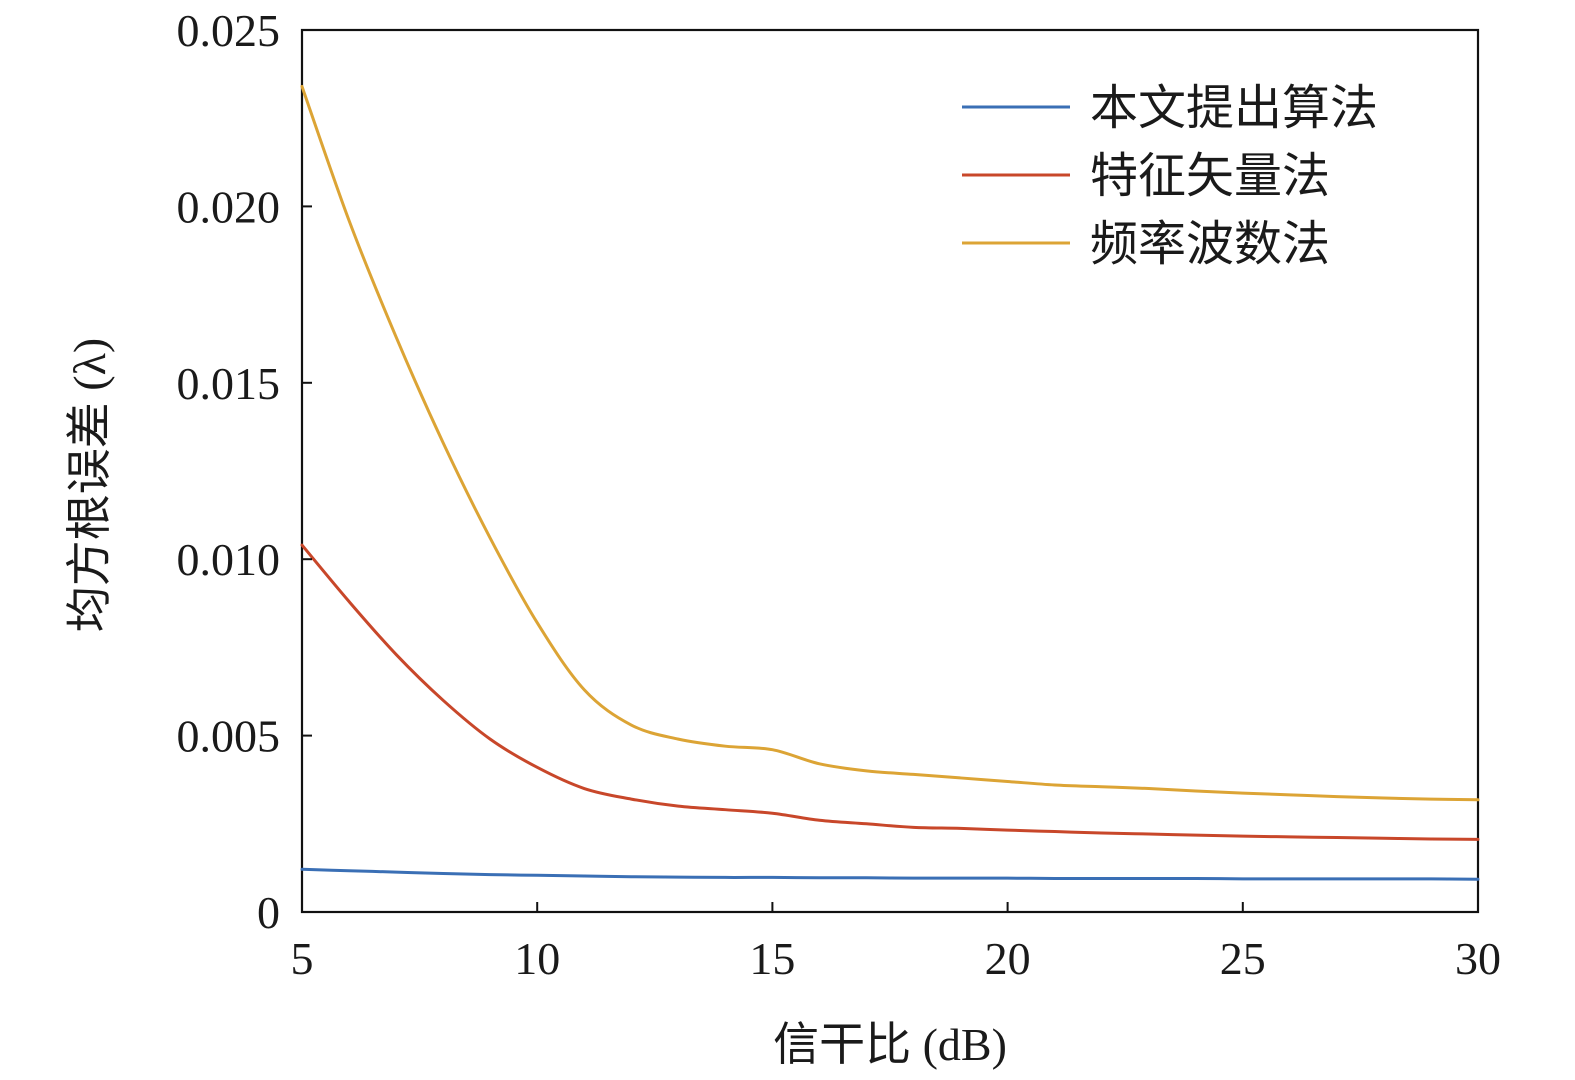  I want to click on x-axis-ticks: 5 10 15 20 25 30, so click(896, 943).